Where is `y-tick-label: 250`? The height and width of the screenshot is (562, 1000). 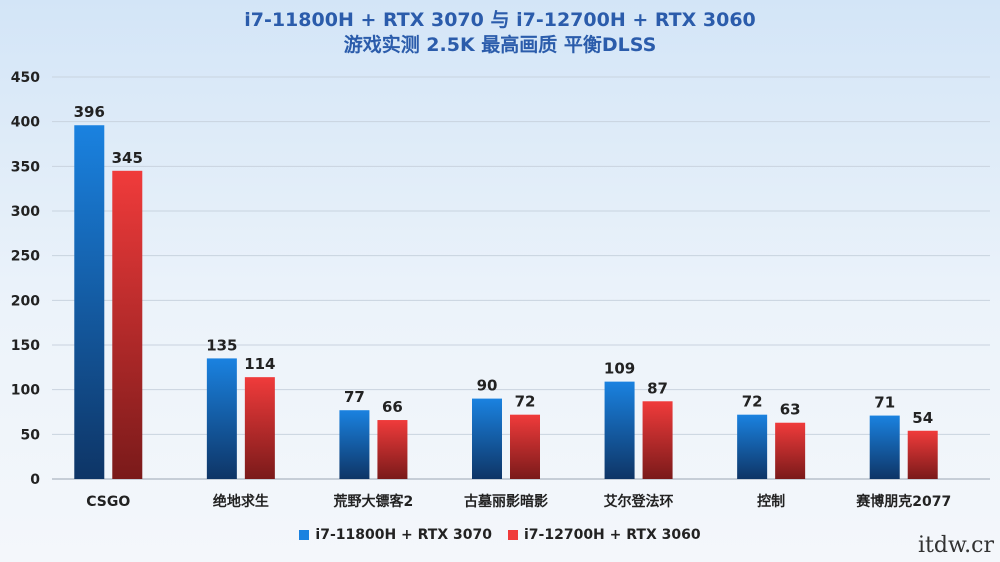 y-tick-label: 250 is located at coordinates (25, 257).